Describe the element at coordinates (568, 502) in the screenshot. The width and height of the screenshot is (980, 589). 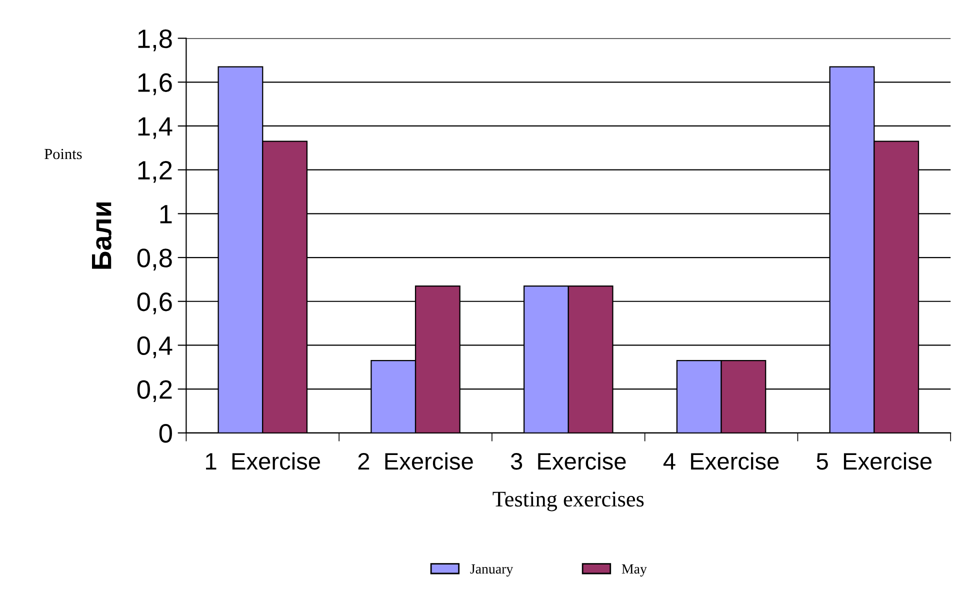
I see `x-axis-title: Testing exercises` at that location.